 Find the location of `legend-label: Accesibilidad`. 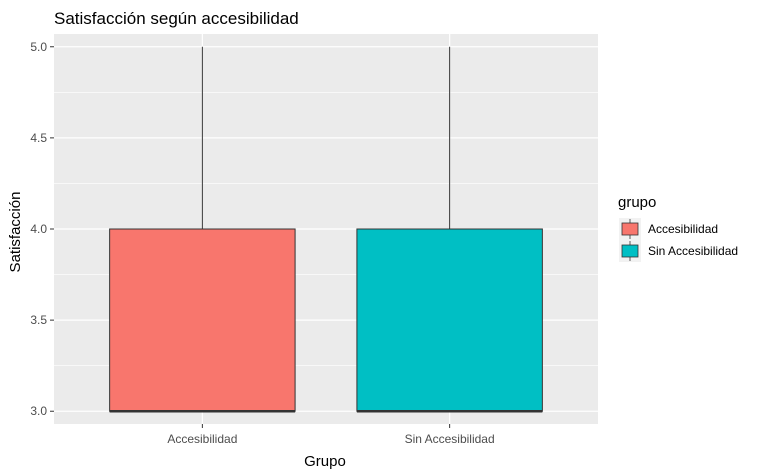

legend-label: Accesibilidad is located at coordinates (683, 229).